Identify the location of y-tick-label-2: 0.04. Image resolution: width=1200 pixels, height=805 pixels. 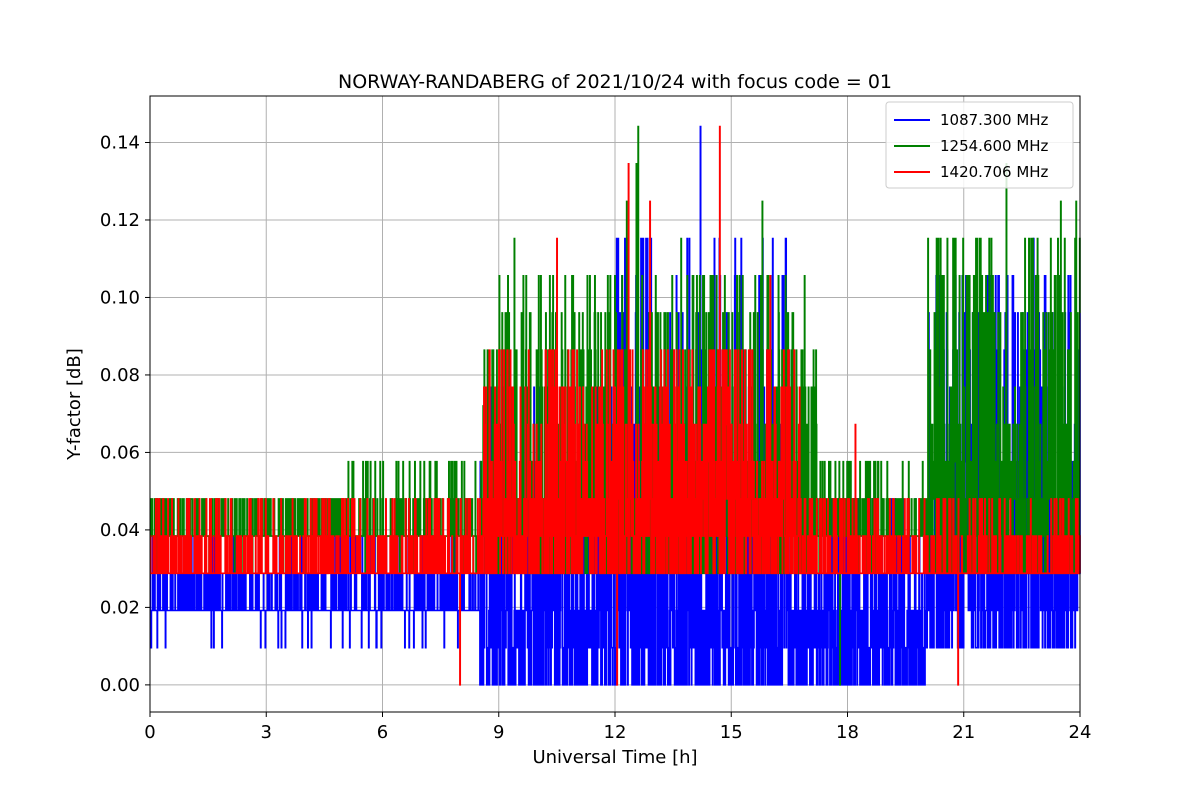
(120, 530).